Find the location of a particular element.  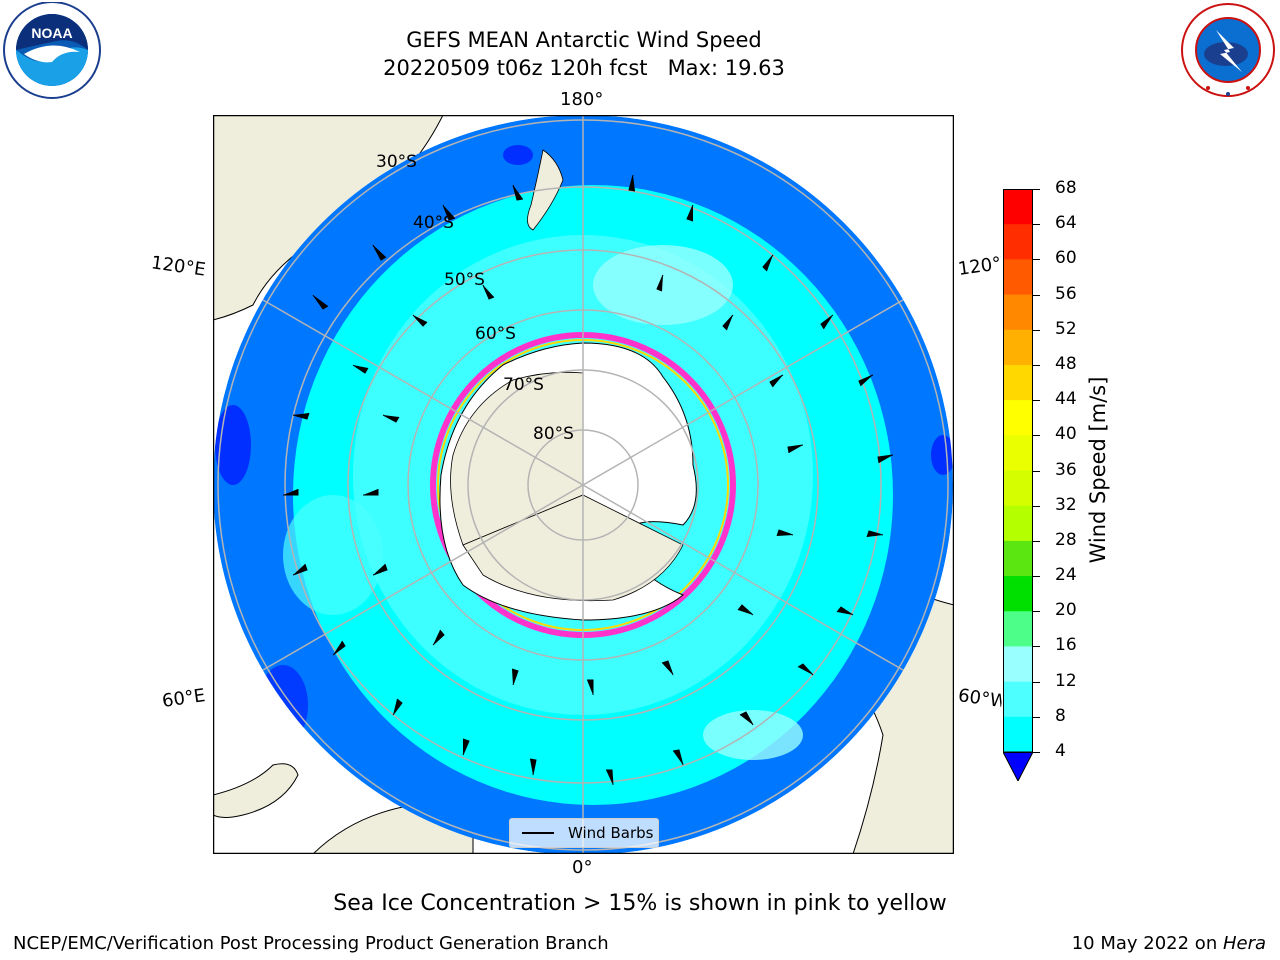

lon-label-120e: 120°E is located at coordinates (178, 266).